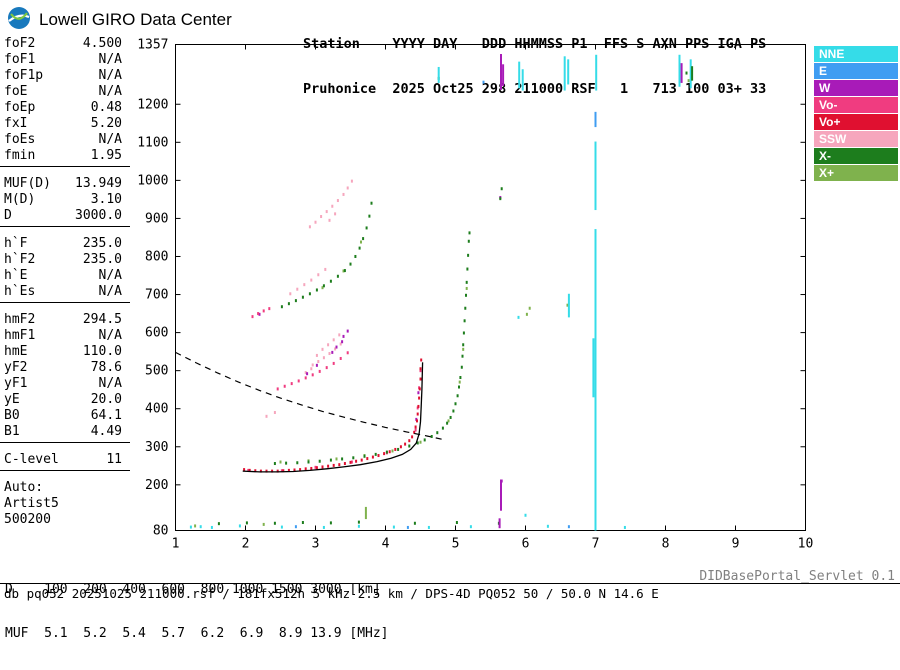 The image size is (900, 670). What do you see at coordinates (65, 76) in the screenshot?
I see `param-row-foF1p: foF1p N/A` at bounding box center [65, 76].